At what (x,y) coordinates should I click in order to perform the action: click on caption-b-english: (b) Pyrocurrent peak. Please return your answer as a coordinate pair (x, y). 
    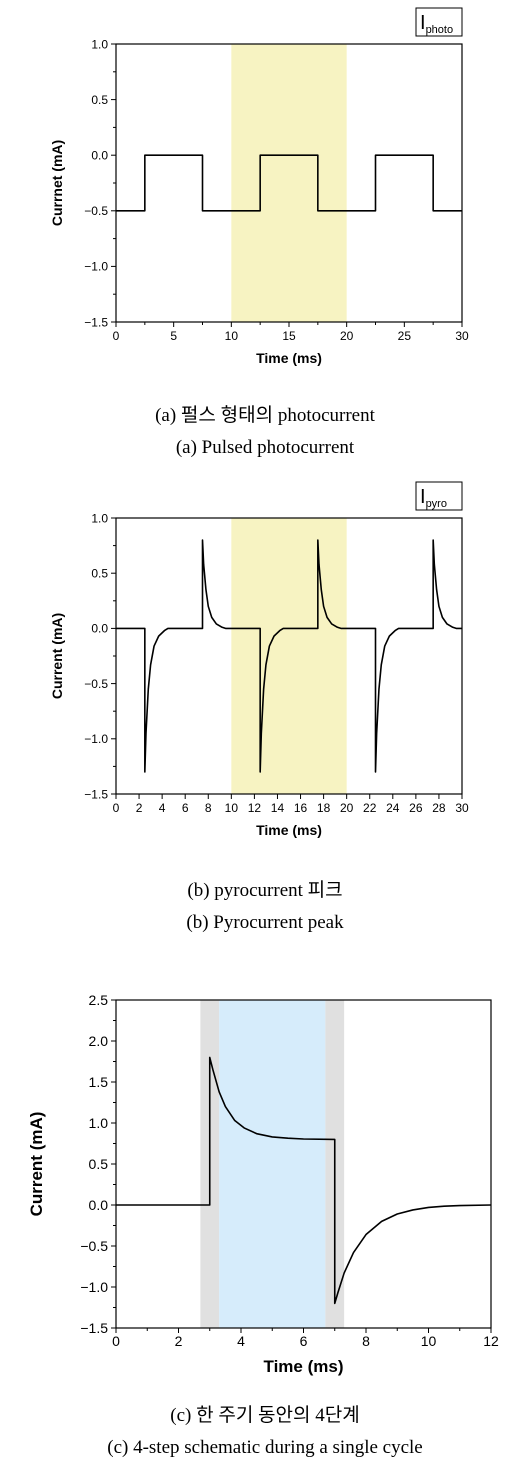
    Looking at the image, I should click on (265, 922).